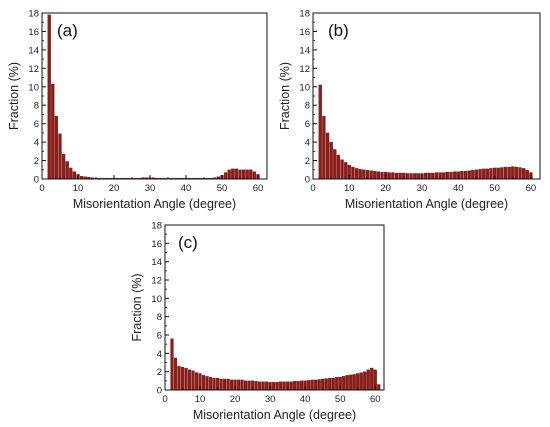  What do you see at coordinates (67, 30) in the screenshot?
I see `panel-label: (a)` at bounding box center [67, 30].